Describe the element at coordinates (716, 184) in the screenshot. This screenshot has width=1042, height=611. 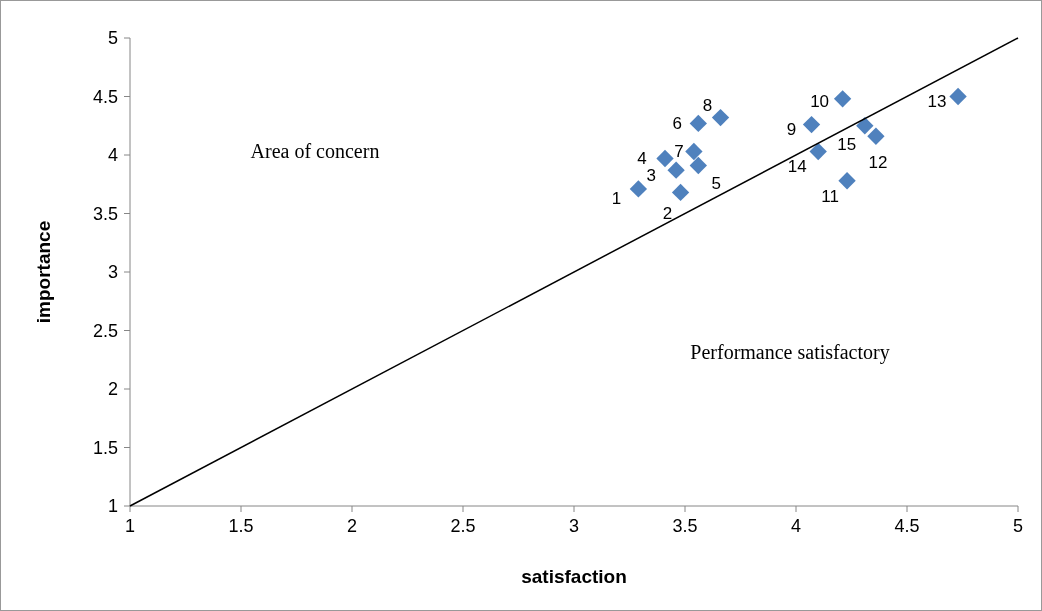
I see `annotation: 5` at that location.